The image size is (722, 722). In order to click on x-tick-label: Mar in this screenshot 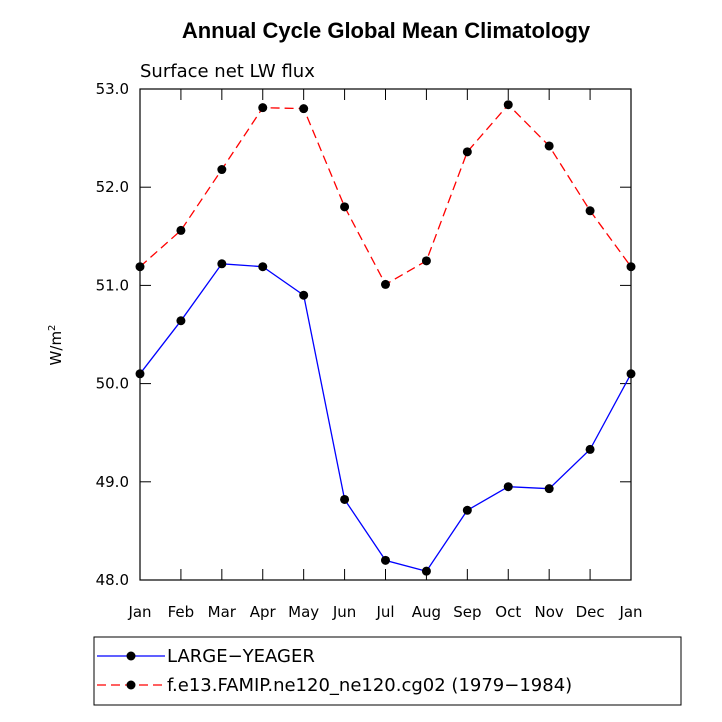, I will do `click(222, 612)`.